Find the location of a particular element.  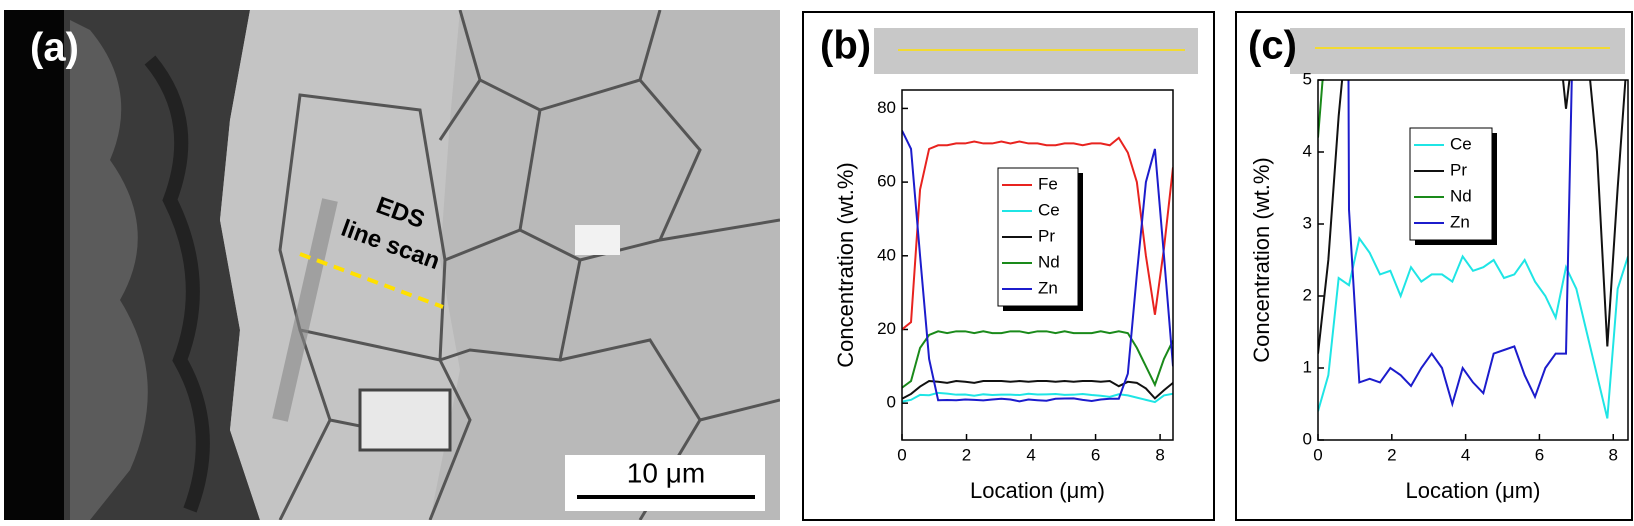

panel-label: (c) is located at coordinates (1272, 46).